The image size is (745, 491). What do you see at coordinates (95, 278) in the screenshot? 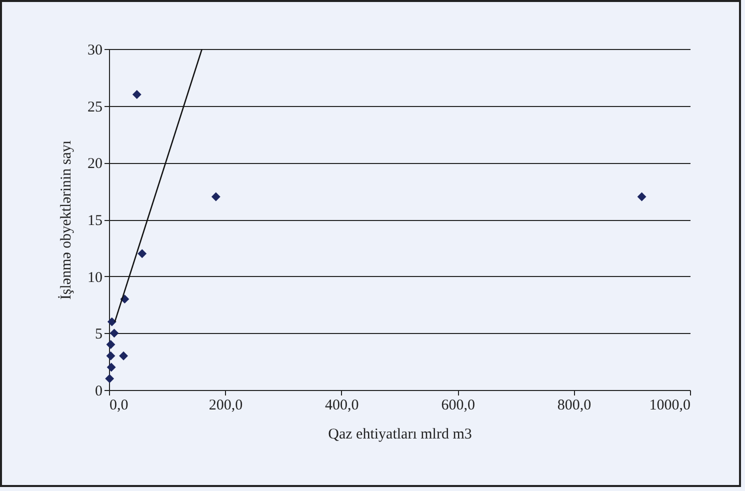
I see `y-tick-label: 10` at bounding box center [95, 278].